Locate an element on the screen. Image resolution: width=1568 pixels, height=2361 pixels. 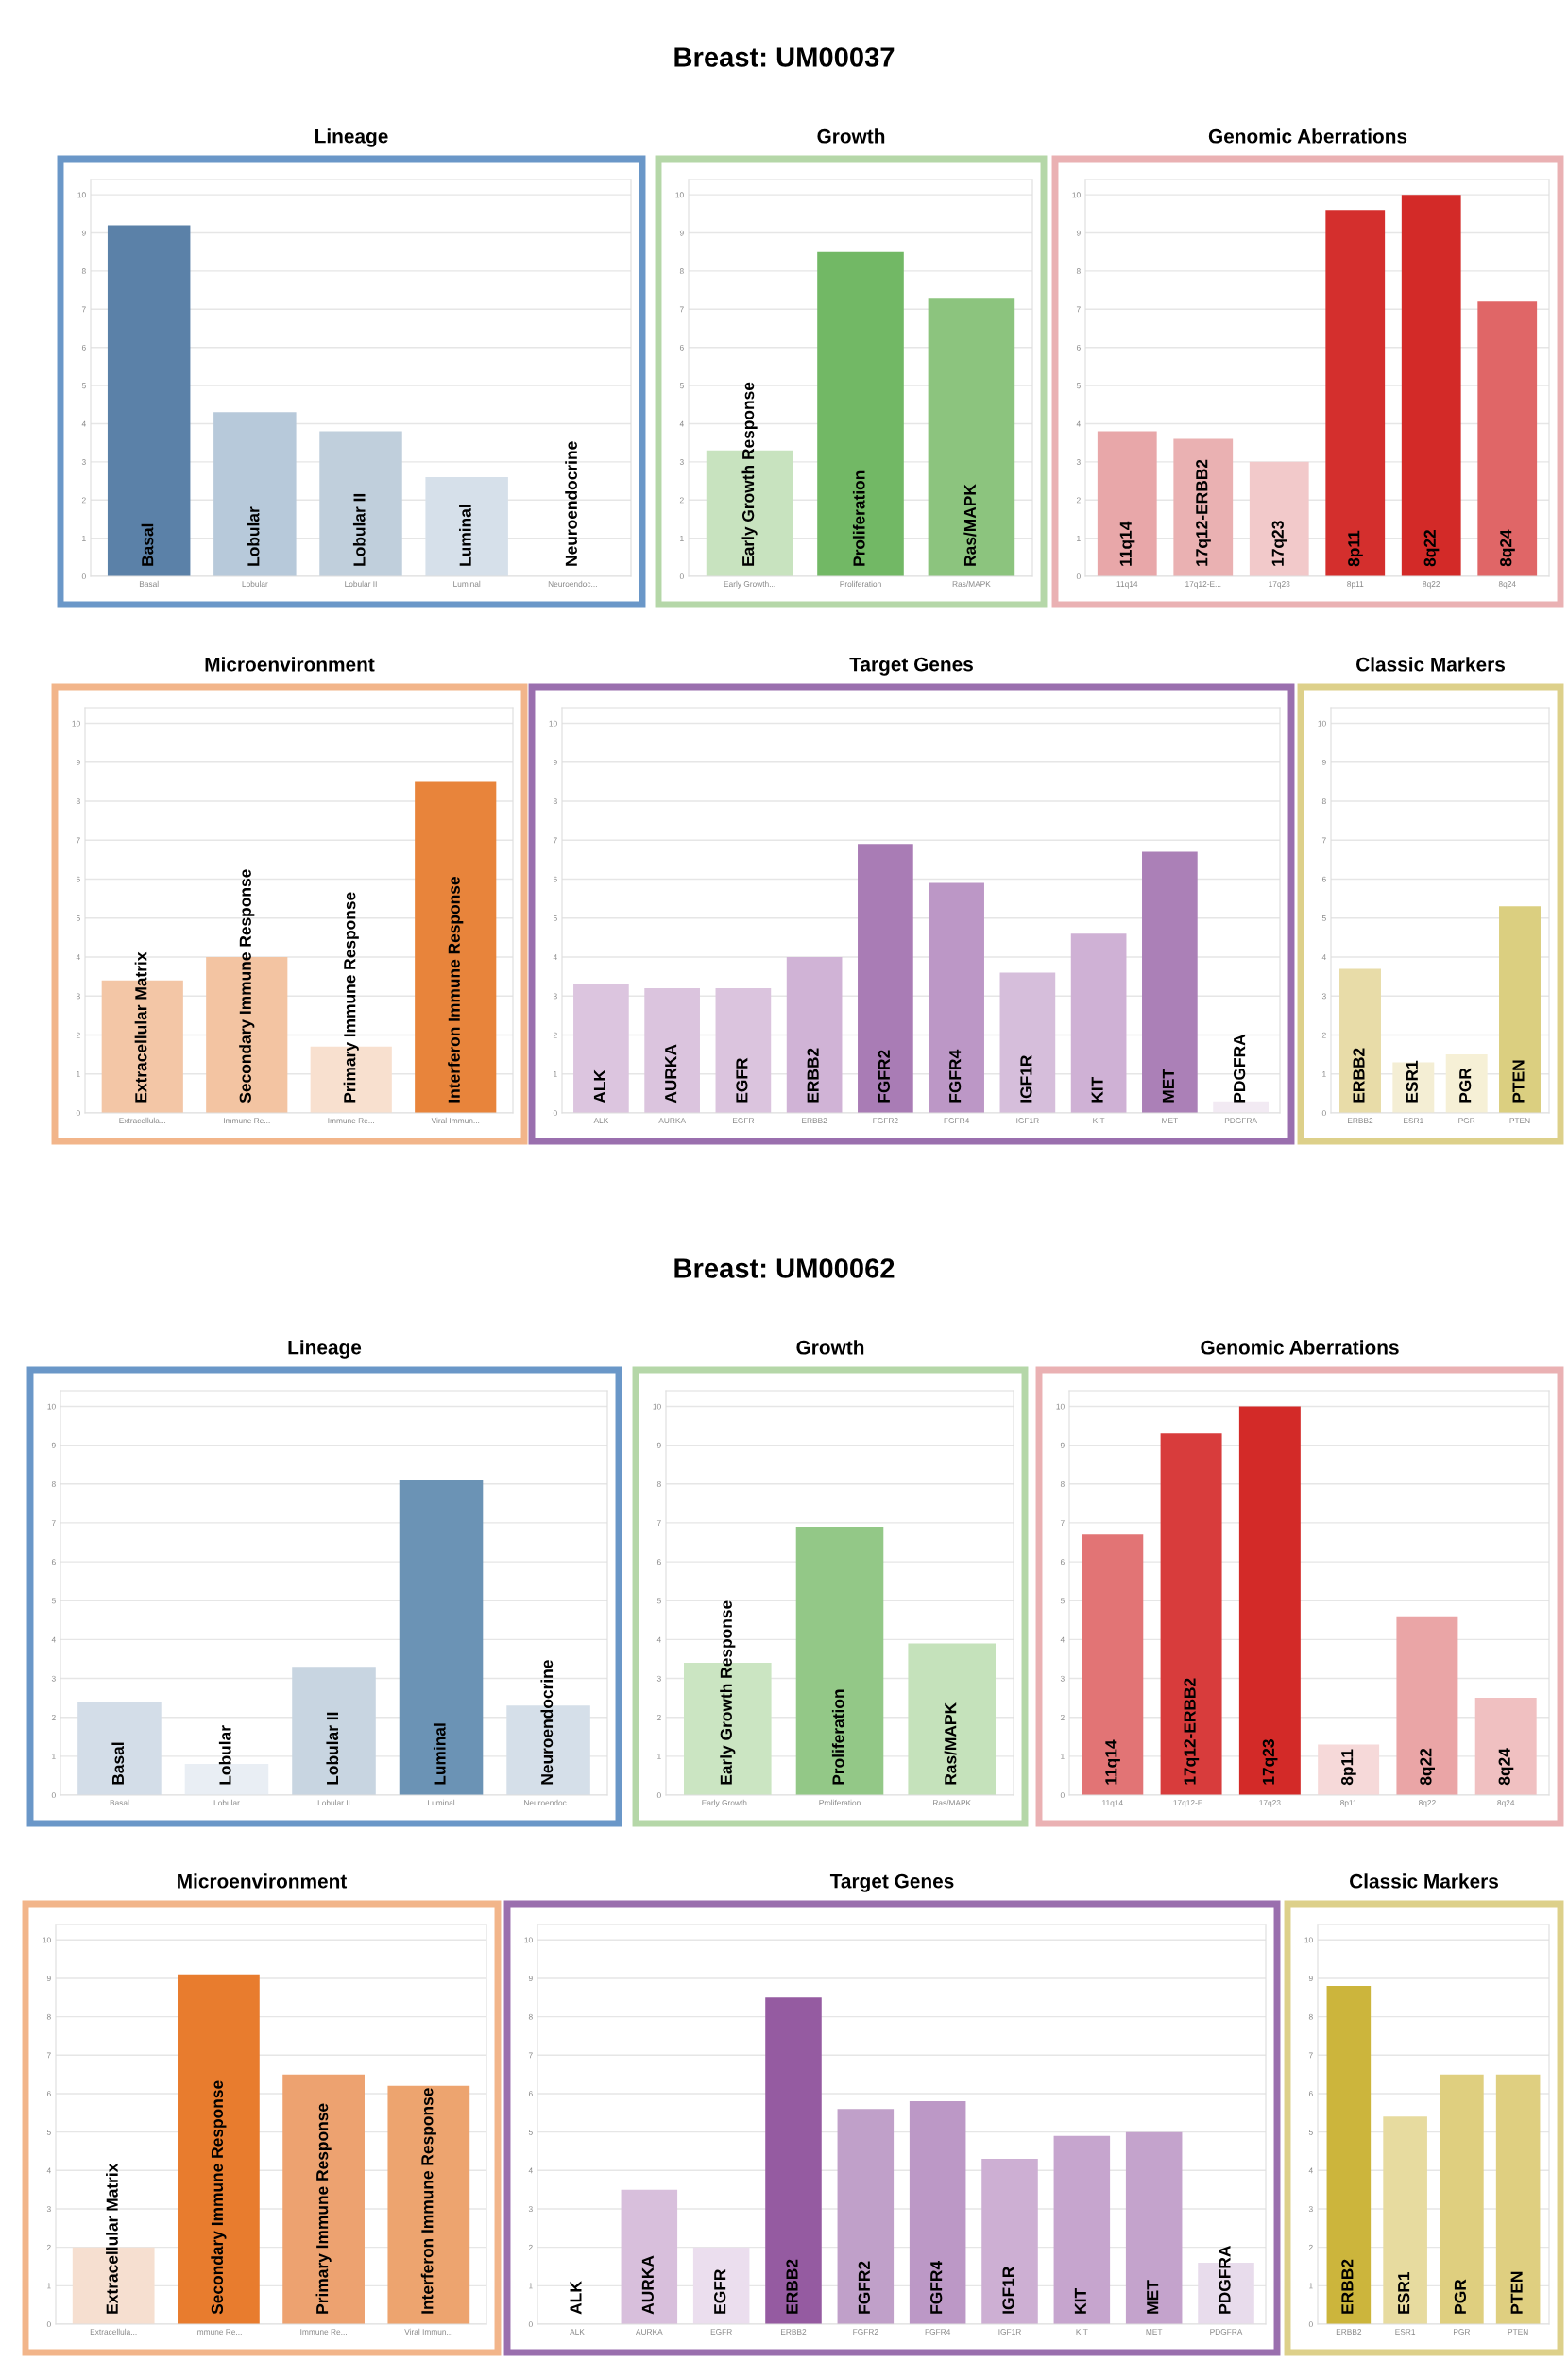
x-tick-label: KIT is located at coordinates (1097, 1089).